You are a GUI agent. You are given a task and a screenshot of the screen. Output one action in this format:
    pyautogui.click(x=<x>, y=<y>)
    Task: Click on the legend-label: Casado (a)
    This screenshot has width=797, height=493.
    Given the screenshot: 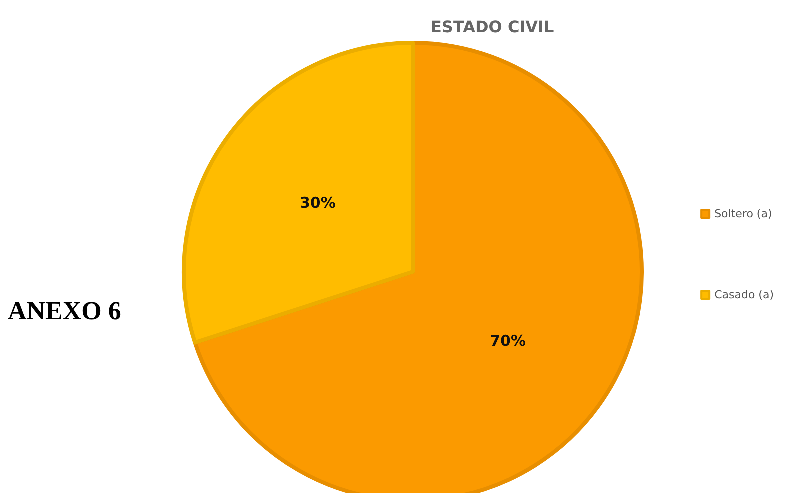 What is the action you would take?
    pyautogui.click(x=744, y=295)
    